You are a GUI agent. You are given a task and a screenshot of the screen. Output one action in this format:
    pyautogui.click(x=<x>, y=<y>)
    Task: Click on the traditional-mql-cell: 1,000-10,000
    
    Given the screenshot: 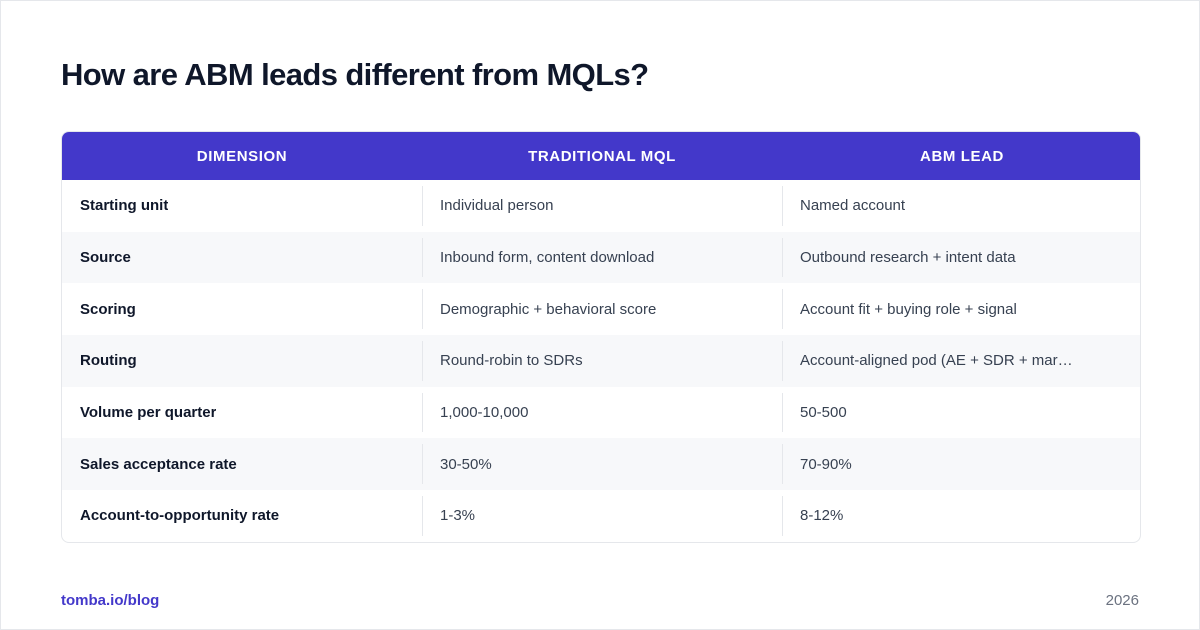 What is the action you would take?
    pyautogui.click(x=602, y=413)
    